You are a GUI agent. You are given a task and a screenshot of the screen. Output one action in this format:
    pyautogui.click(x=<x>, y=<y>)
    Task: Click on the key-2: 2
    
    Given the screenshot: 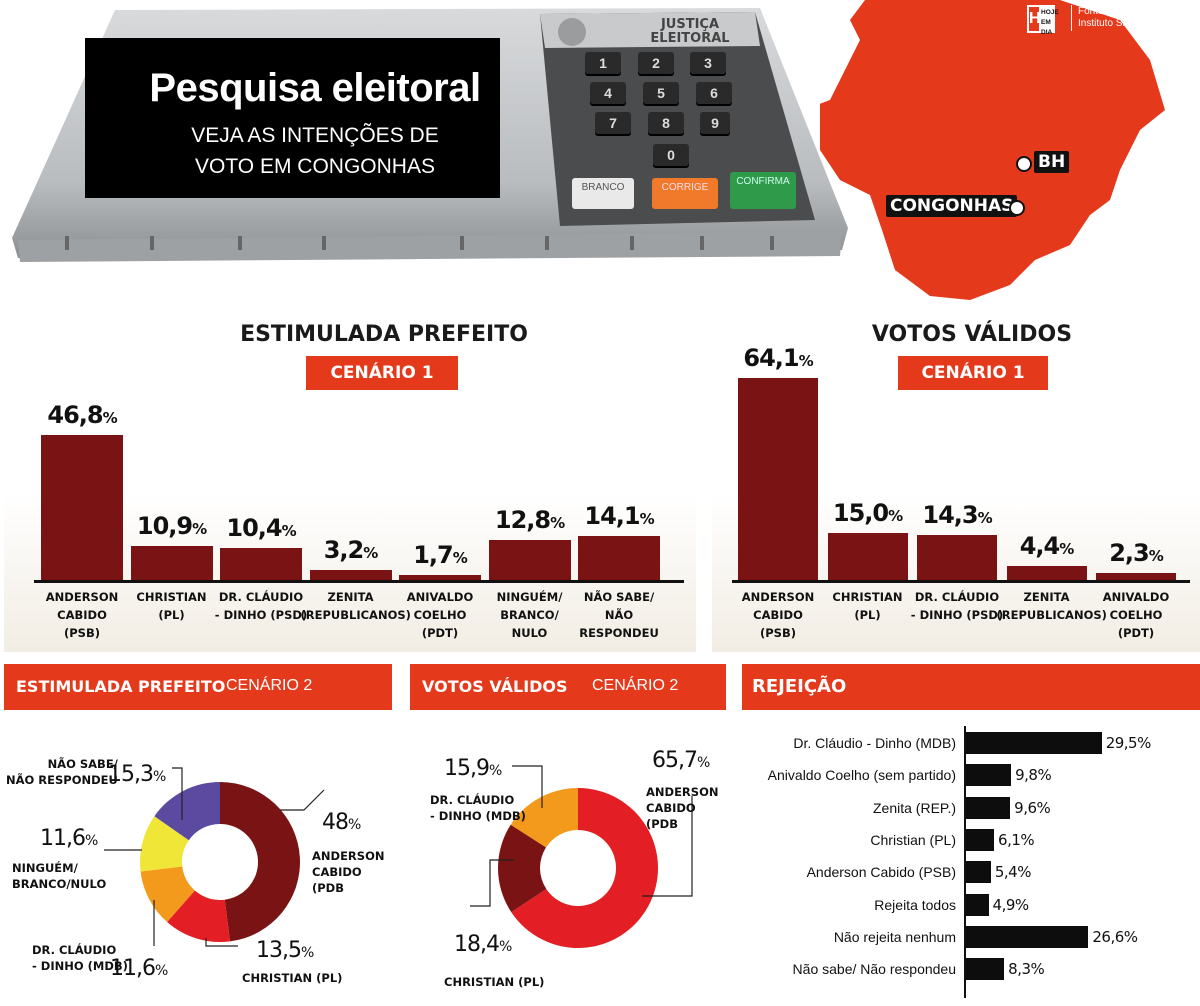 What is the action you would take?
    pyautogui.click(x=656, y=63)
    